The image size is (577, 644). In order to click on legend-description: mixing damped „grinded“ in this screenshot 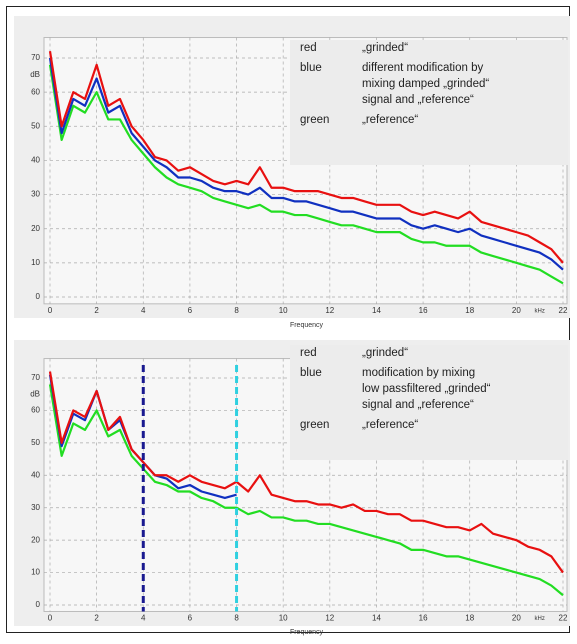, I will do `click(425, 84)`.